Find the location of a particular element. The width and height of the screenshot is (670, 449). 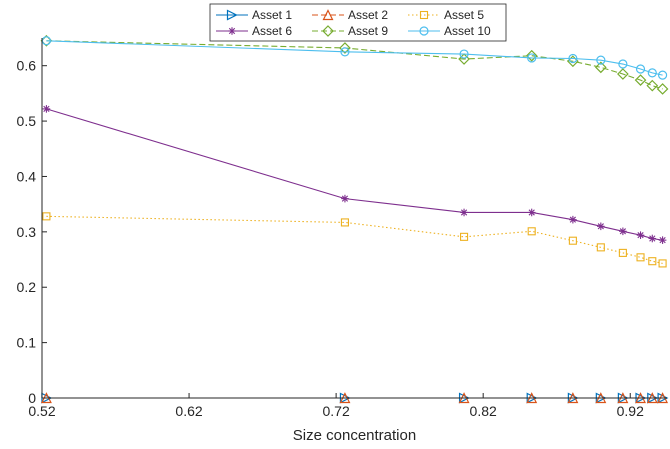

legend-label: Asset 1 is located at coordinates (272, 15).